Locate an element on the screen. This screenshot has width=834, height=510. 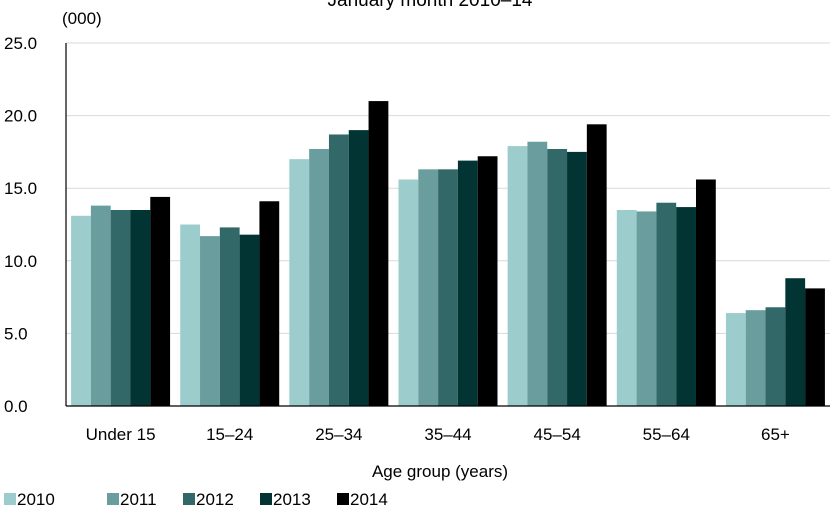
legend-swatch-2013 is located at coordinates (266, 499).